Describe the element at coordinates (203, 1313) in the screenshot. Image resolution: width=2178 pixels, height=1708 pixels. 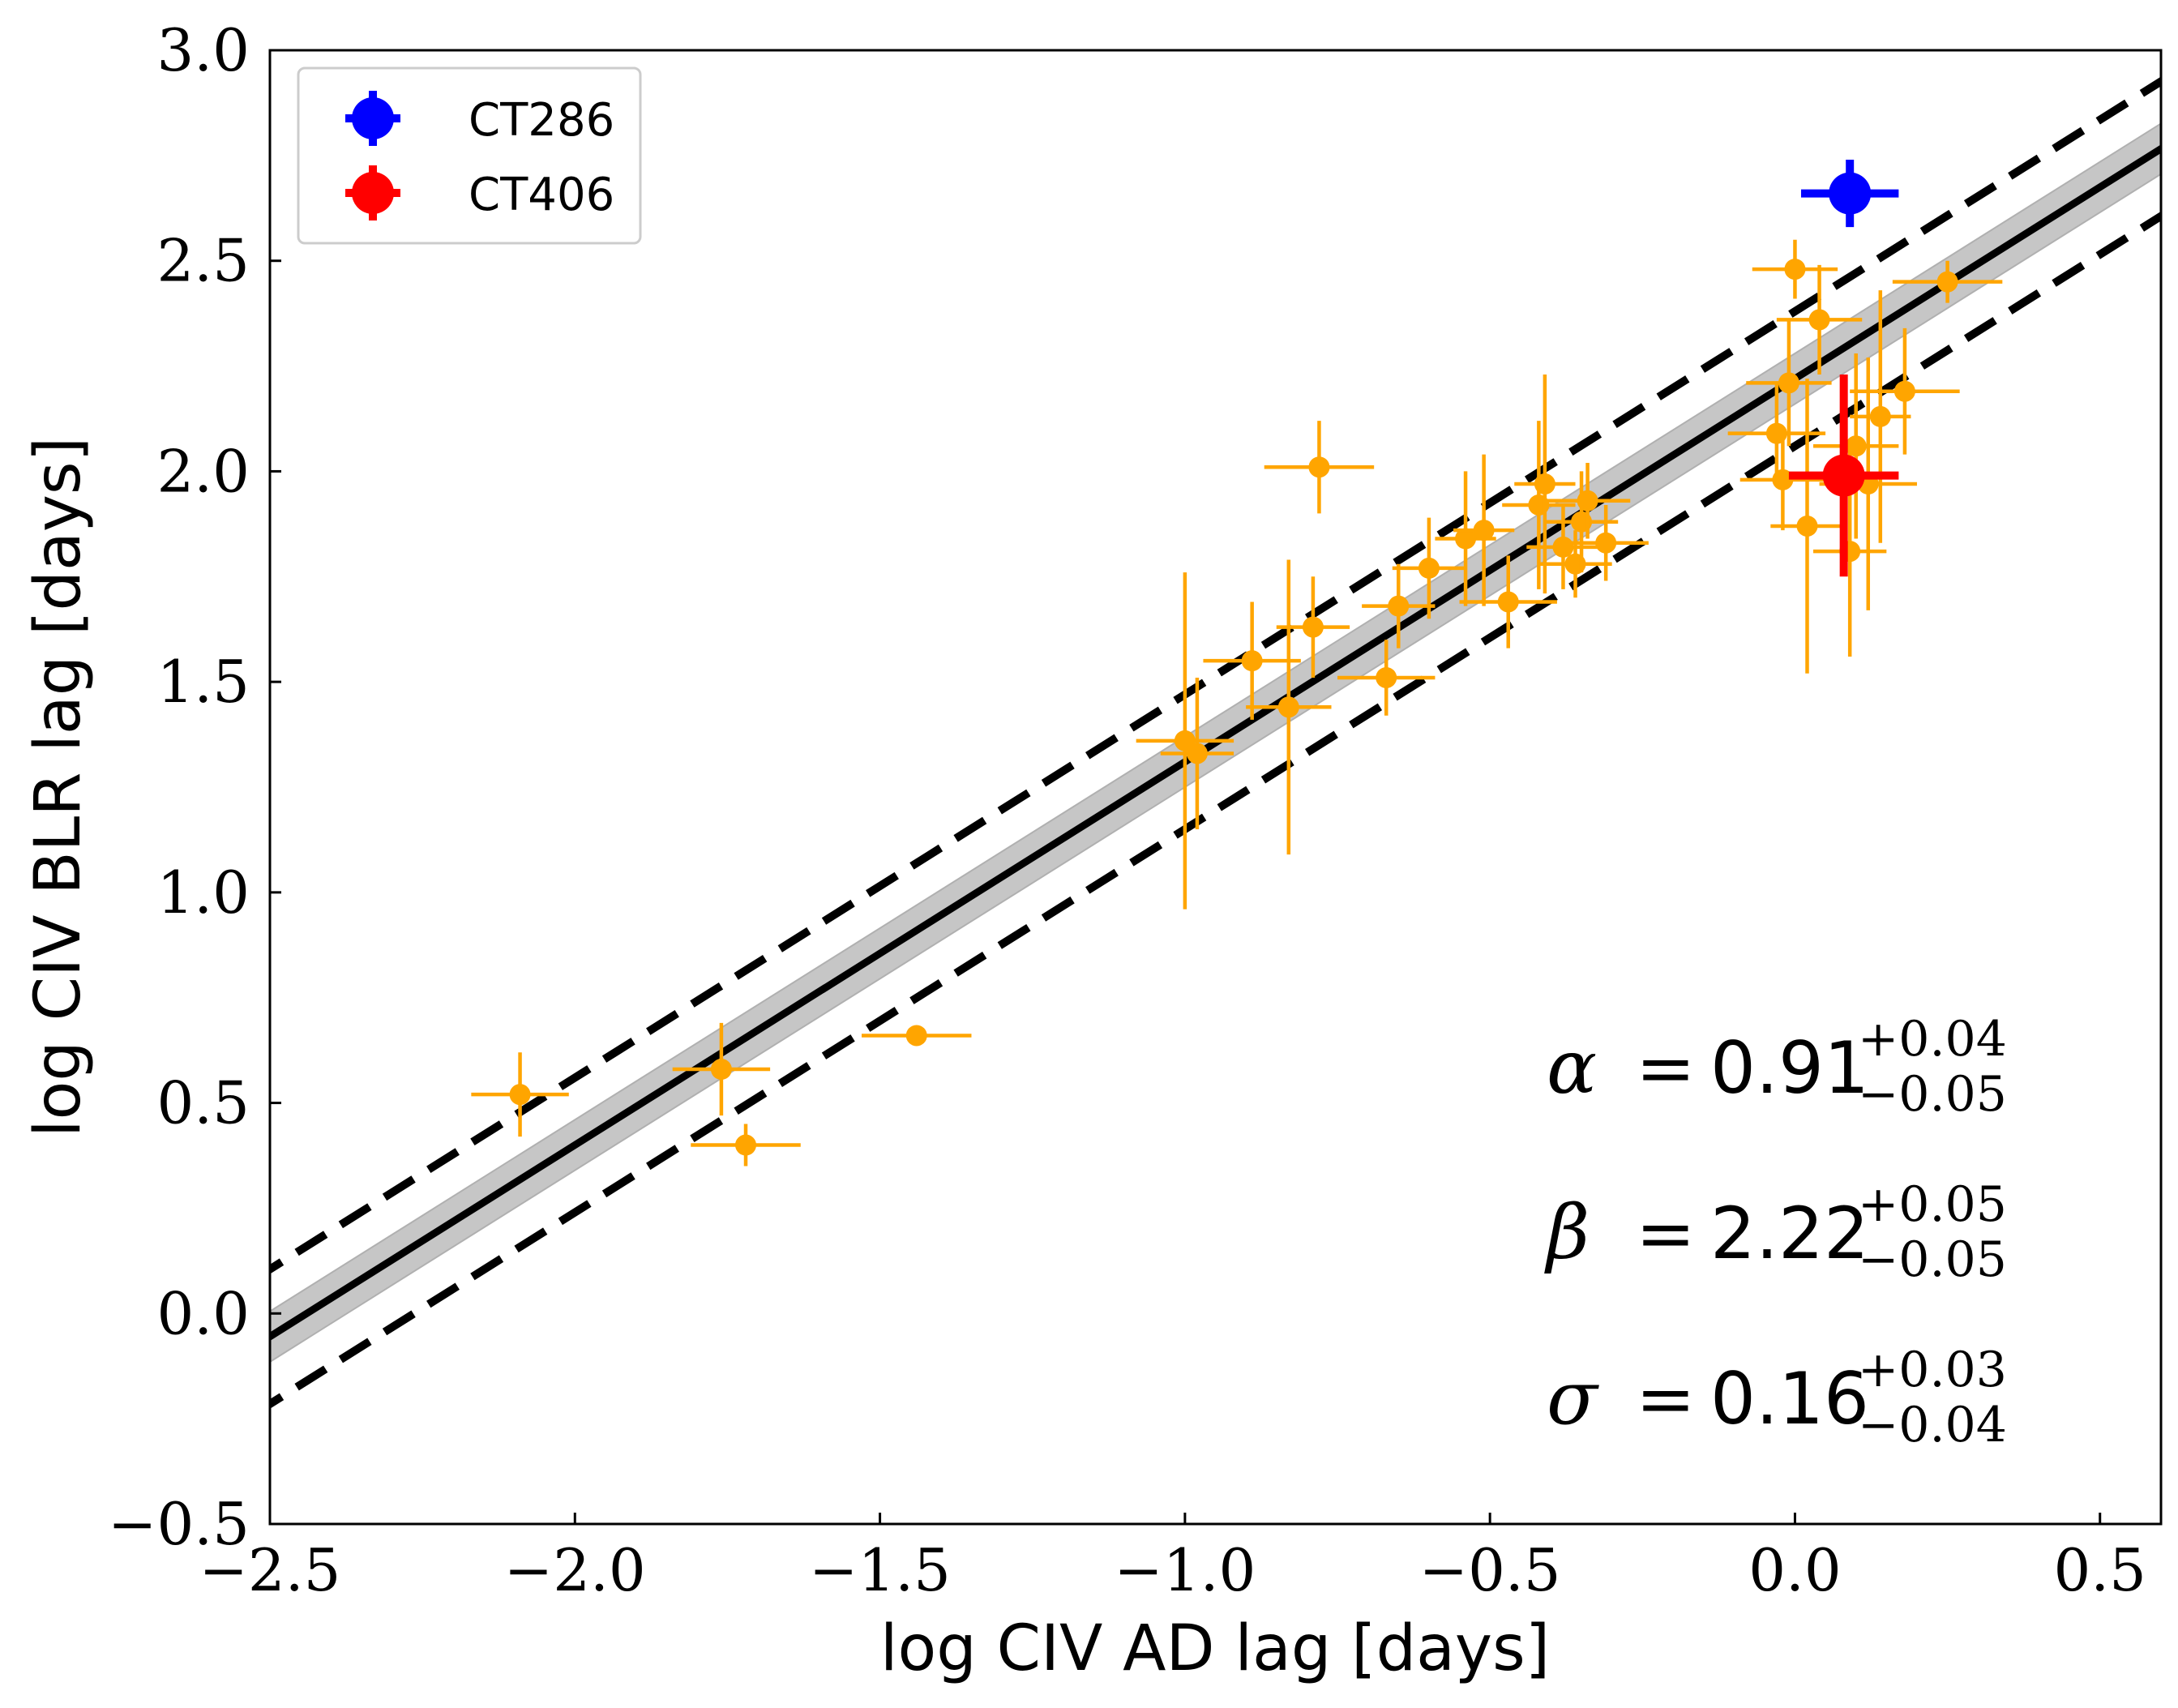
I see `y-tick-label-1: 0.0` at that location.